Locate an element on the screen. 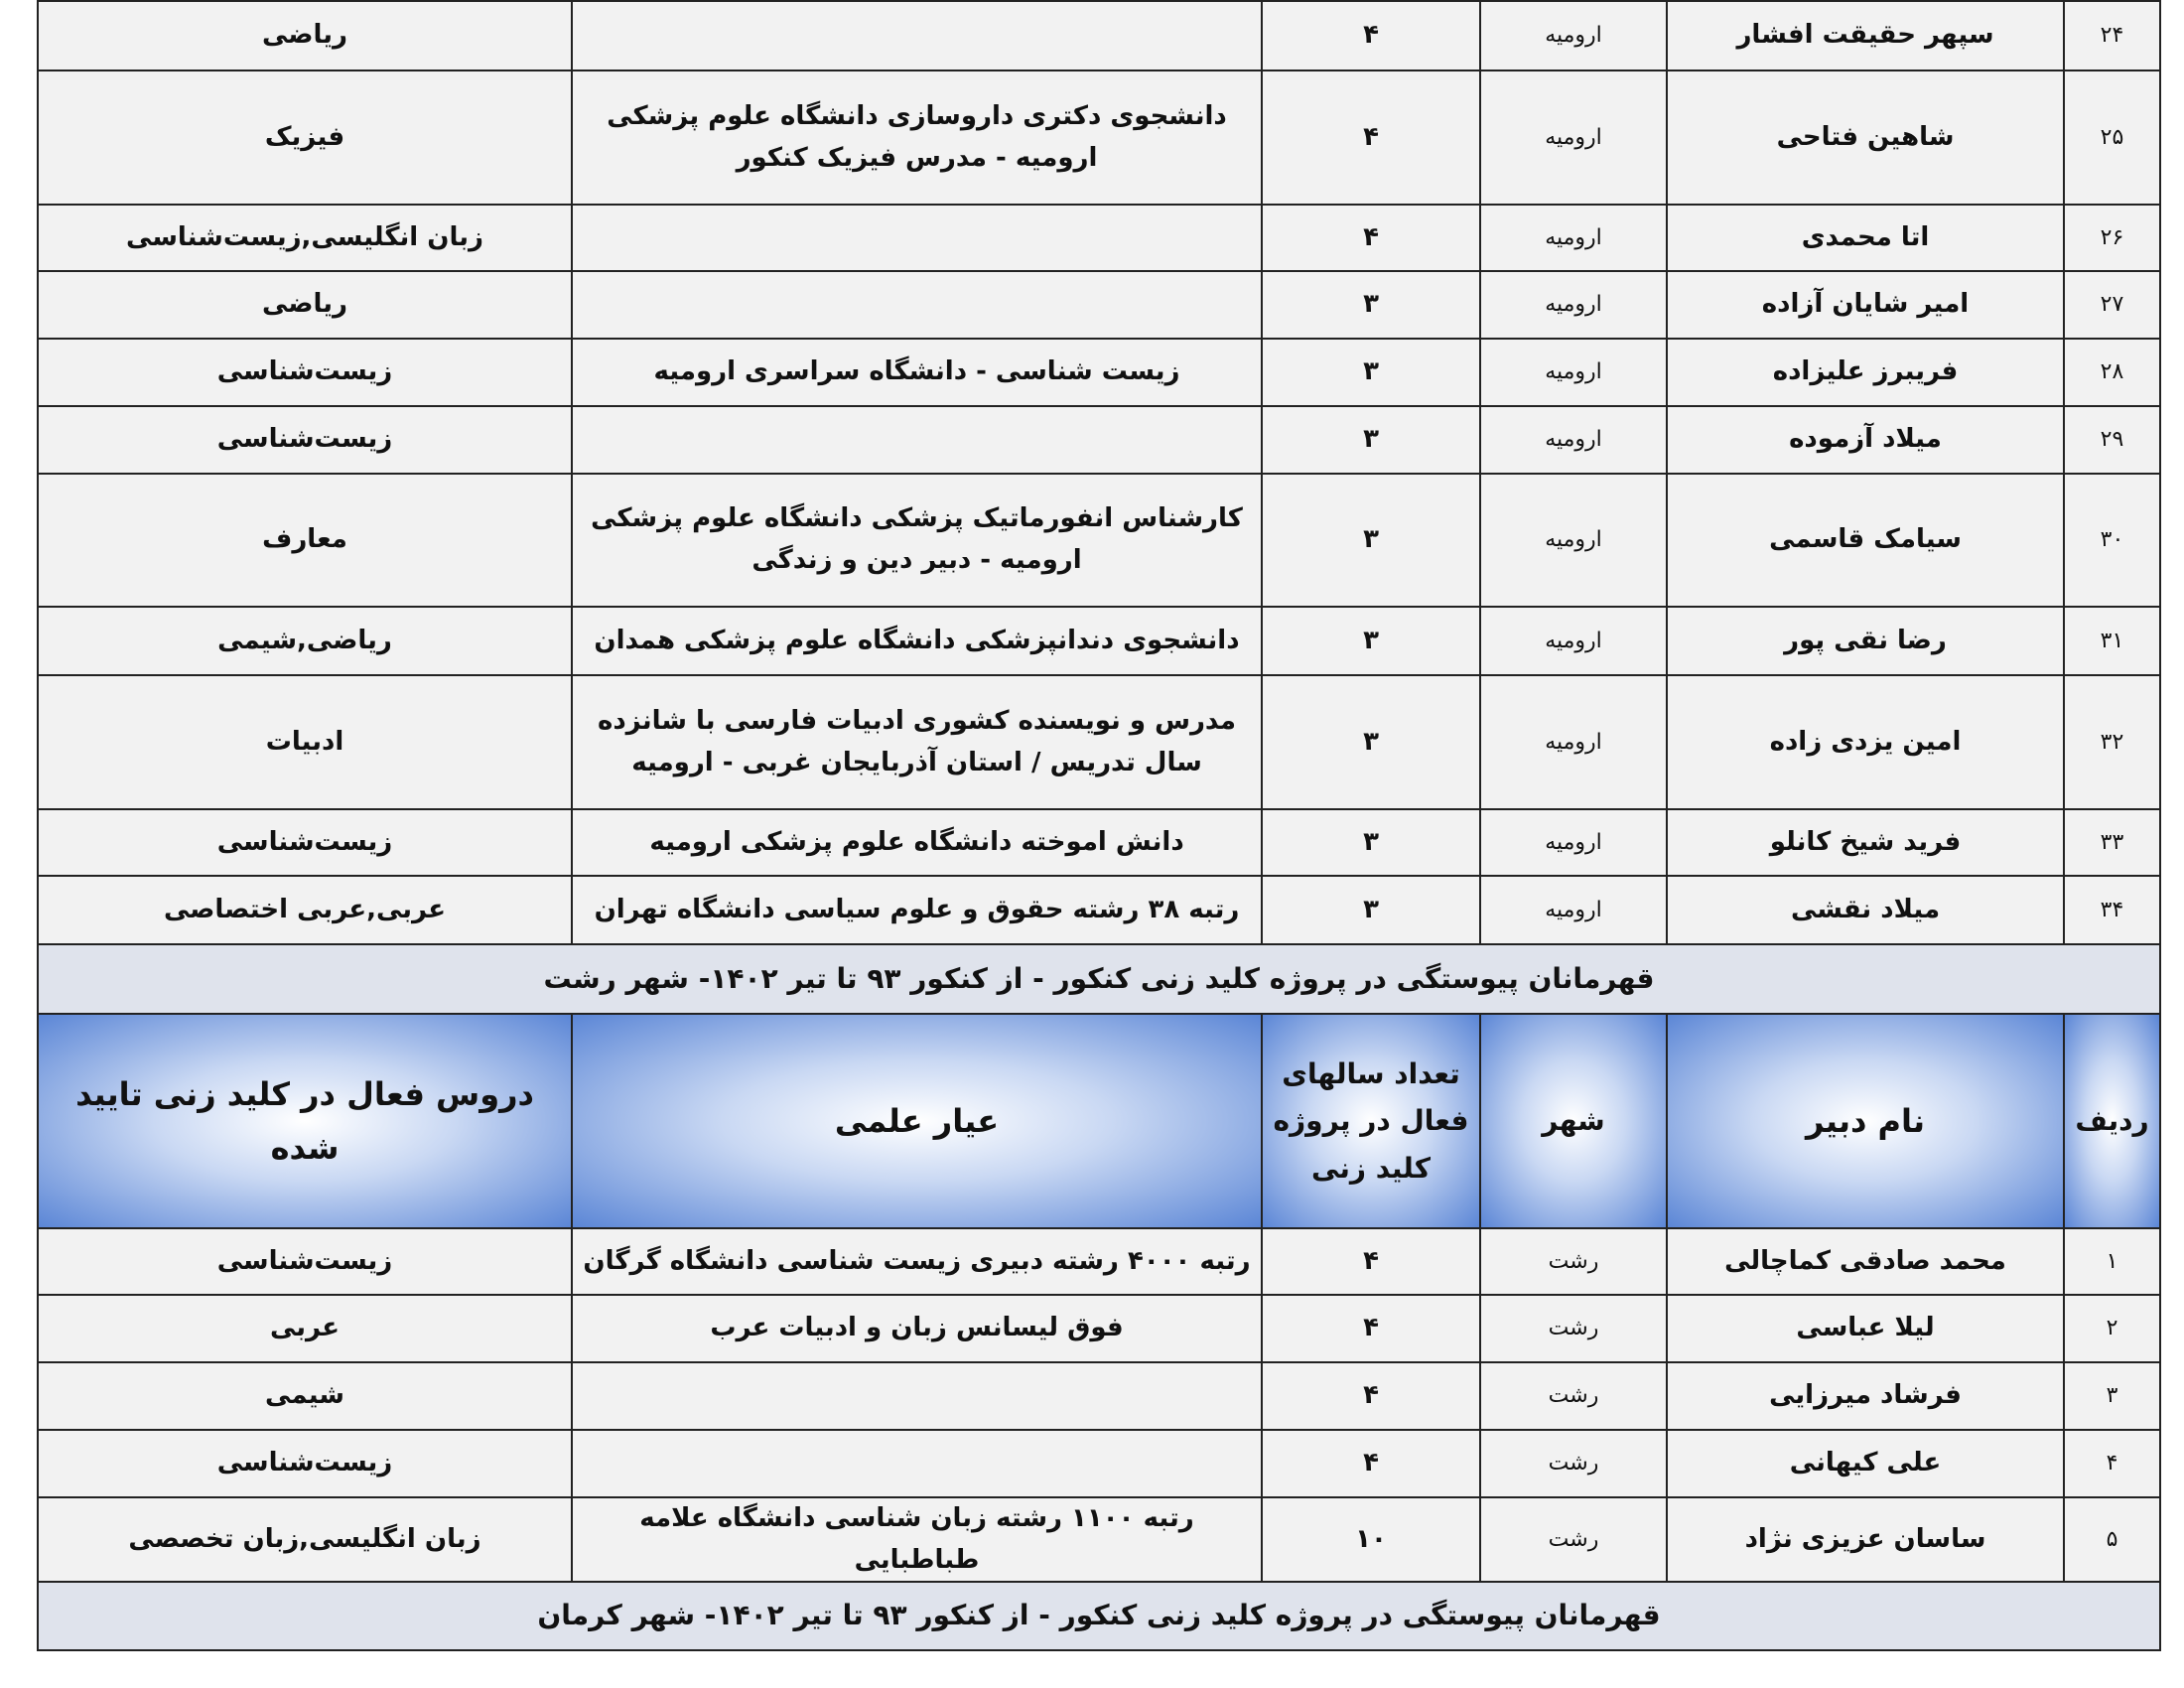  cell-name: لیلا عباسی is located at coordinates (1865, 1328).